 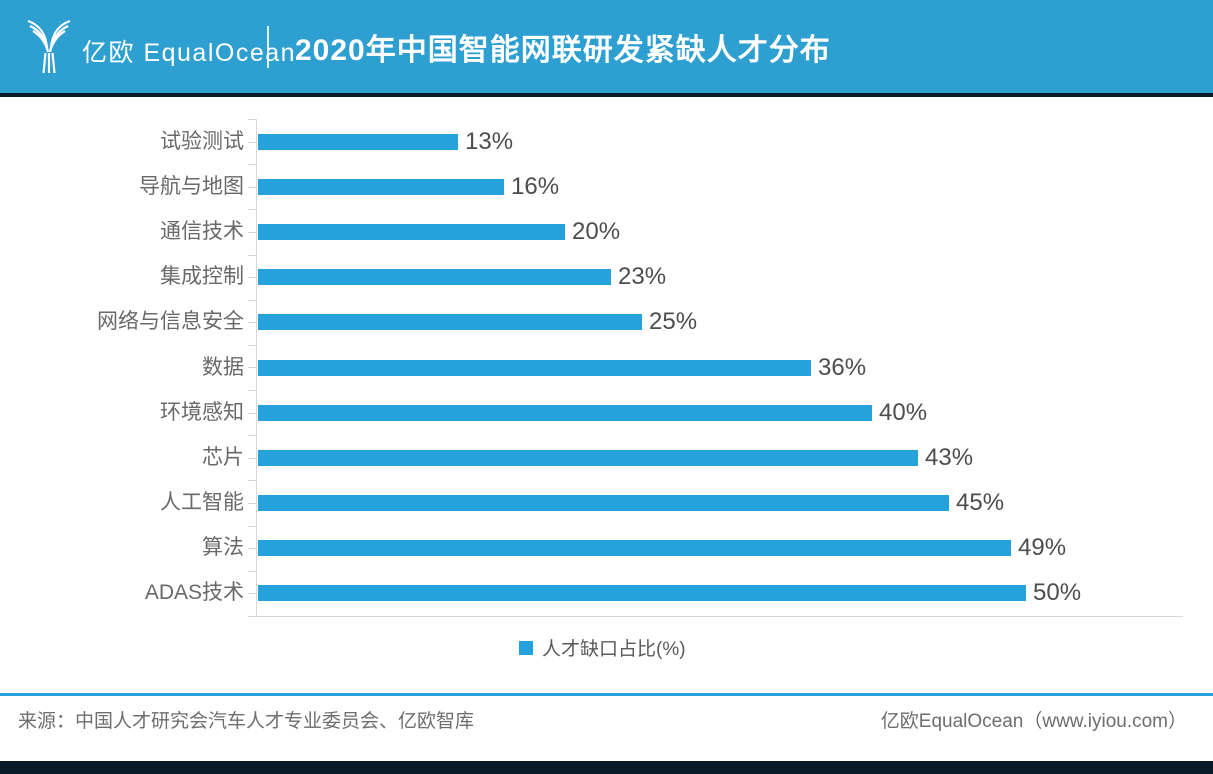 I want to click on legend-swatch, so click(x=526, y=647).